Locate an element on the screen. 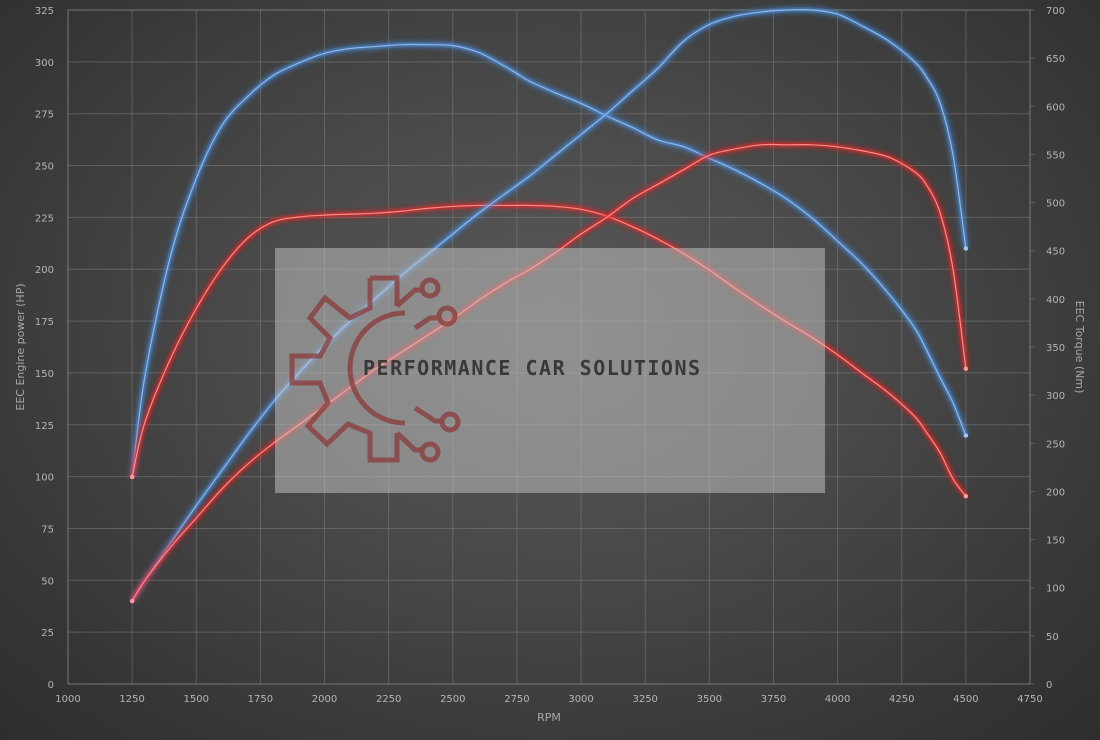 The height and width of the screenshot is (740, 1100). y-tick-label: 300 is located at coordinates (44, 63).